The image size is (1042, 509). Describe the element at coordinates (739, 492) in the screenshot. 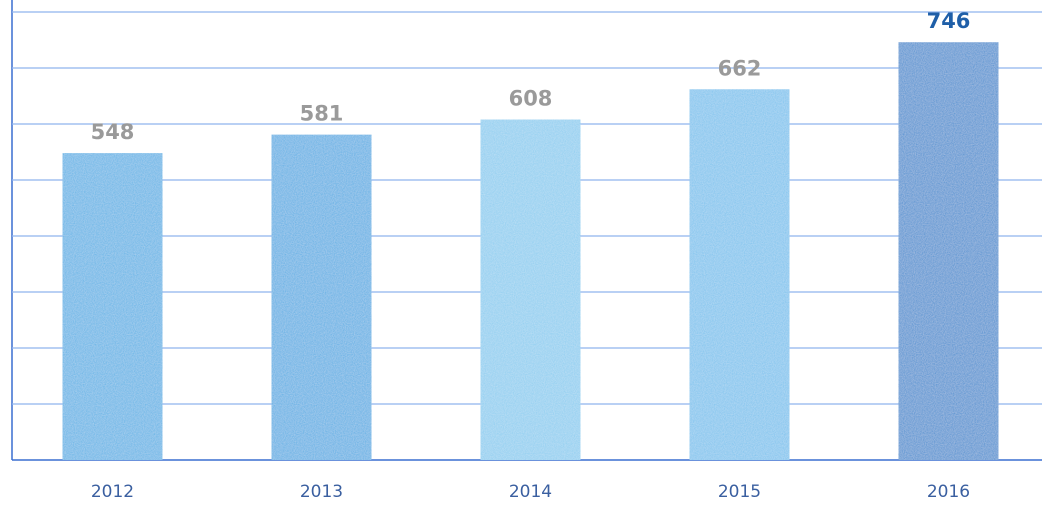

I see `x-tick-label: 2015` at that location.